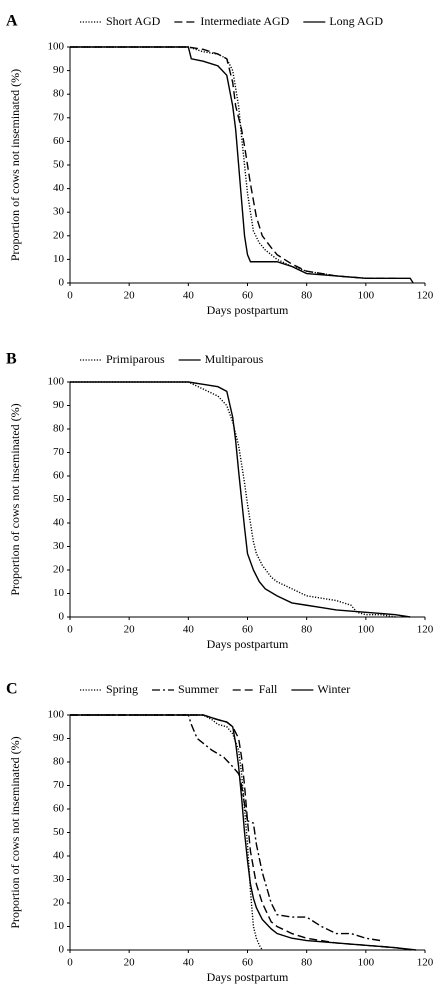 This screenshot has height=992, width=437. Describe the element at coordinates (122, 689) in the screenshot. I see `legend-label: Spring` at that location.